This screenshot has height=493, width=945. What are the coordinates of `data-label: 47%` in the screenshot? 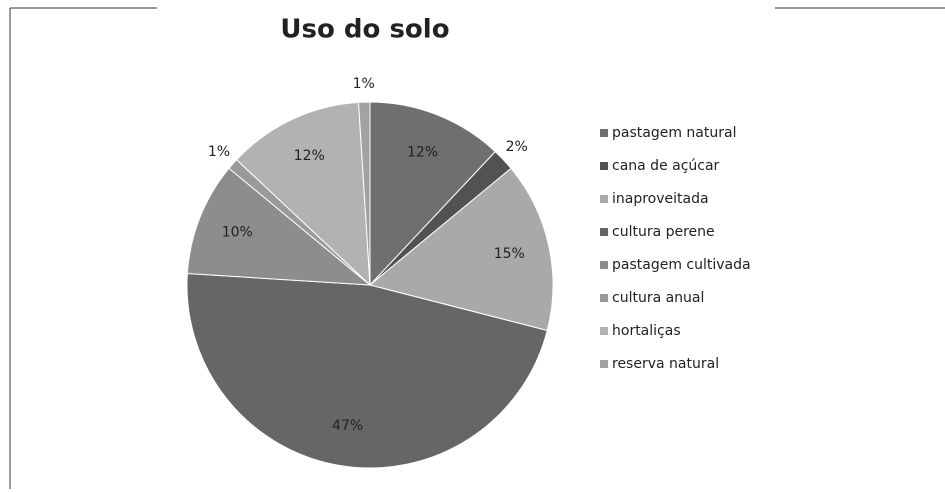 It's located at (347, 426).